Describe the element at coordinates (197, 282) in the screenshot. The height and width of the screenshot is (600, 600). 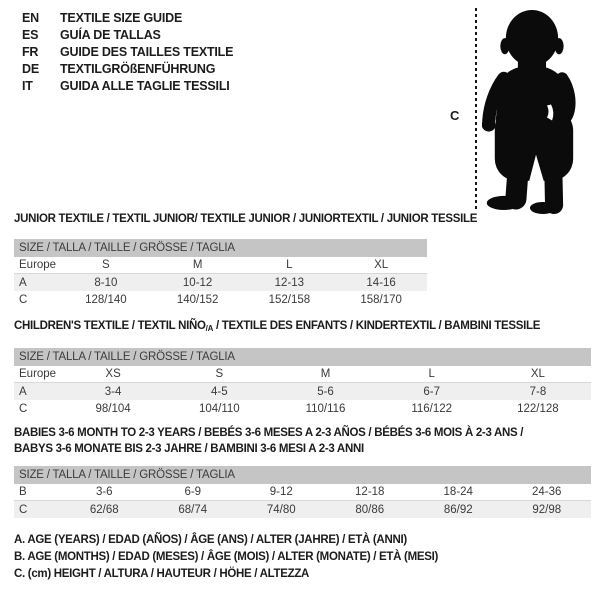
I see `value-cell: 10-12` at that location.